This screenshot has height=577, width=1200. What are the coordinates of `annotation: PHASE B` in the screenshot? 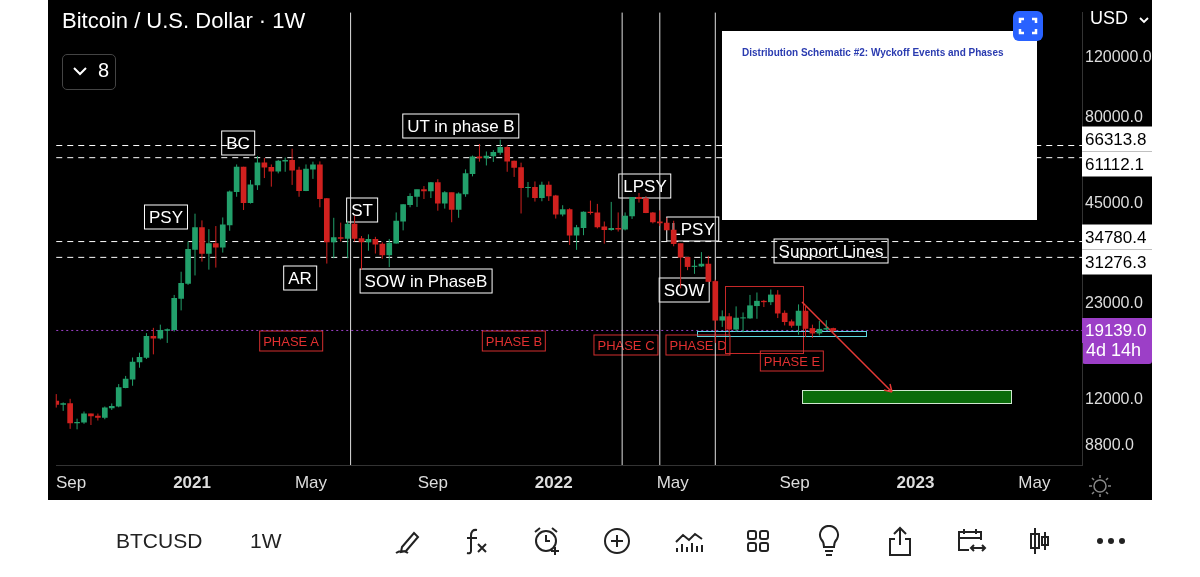 It's located at (514, 341).